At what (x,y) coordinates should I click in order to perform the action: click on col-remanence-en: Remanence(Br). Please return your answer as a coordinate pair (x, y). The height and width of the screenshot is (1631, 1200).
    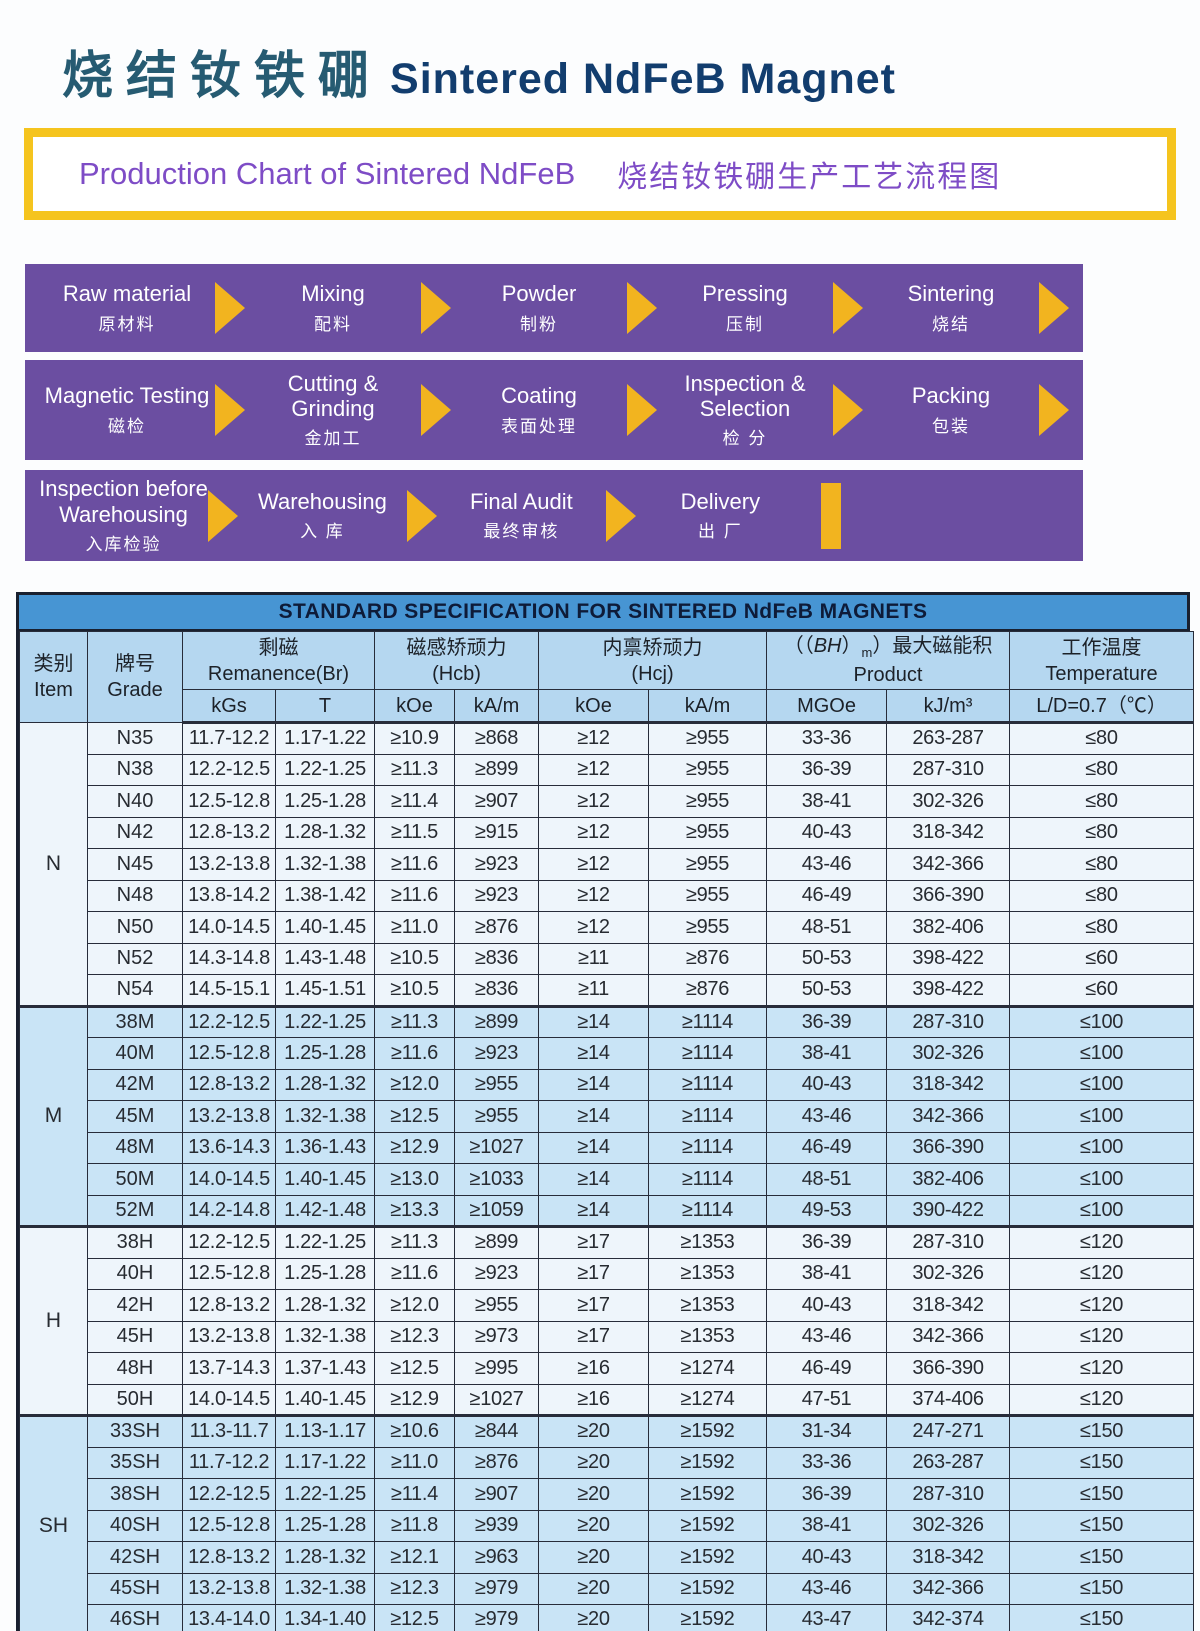
    Looking at the image, I should click on (278, 673).